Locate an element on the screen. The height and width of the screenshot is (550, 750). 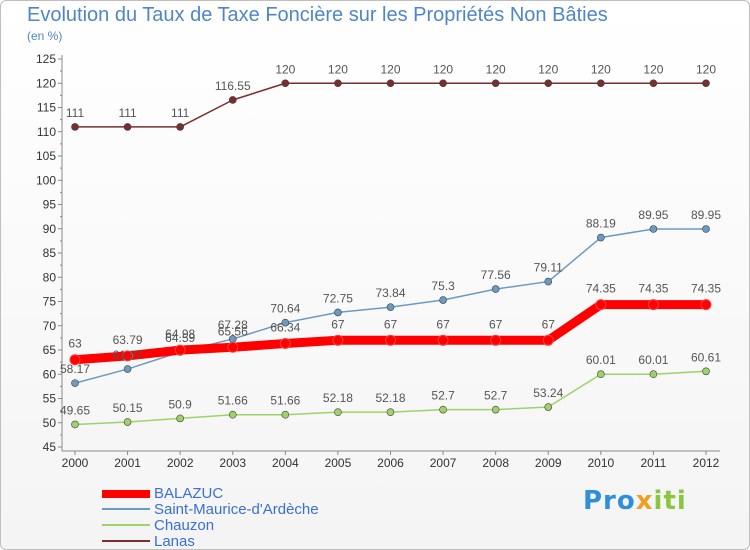
data-label: 64.59 is located at coordinates (180, 338).